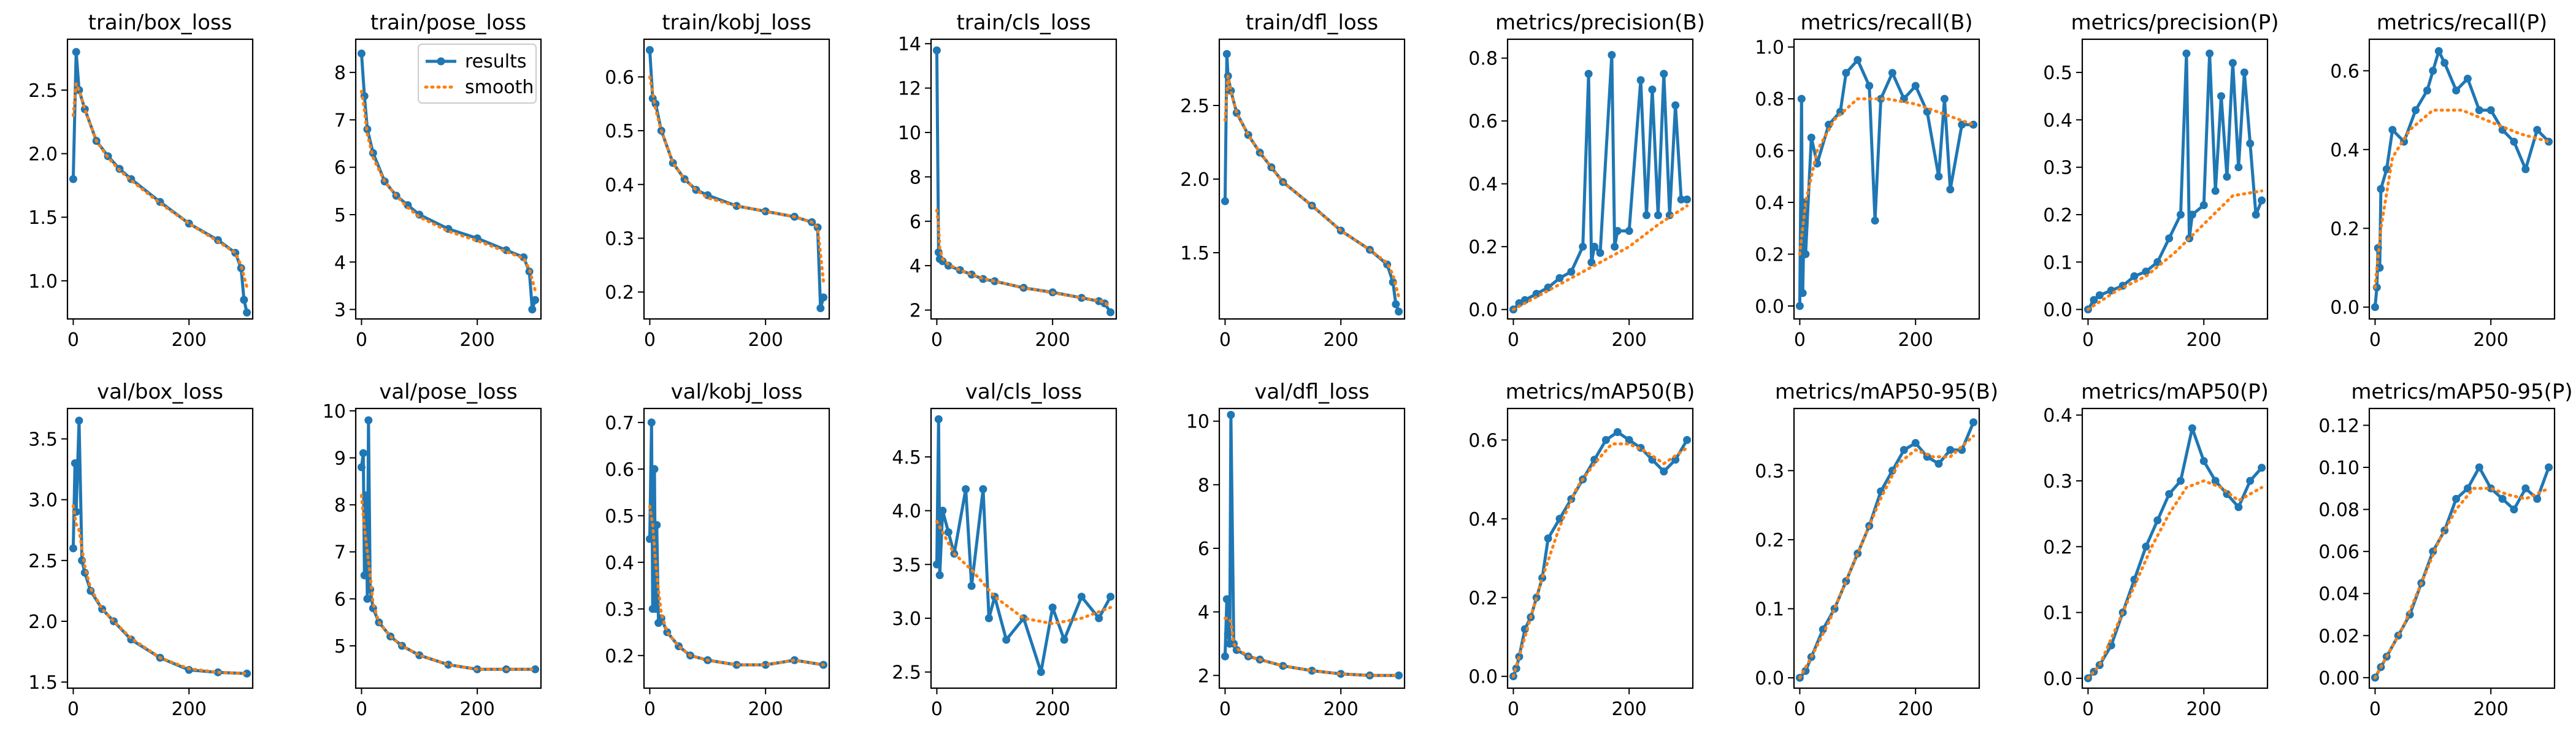 The image size is (2576, 736). I want to click on y-tick-label: 2.0, so click(1194, 180).